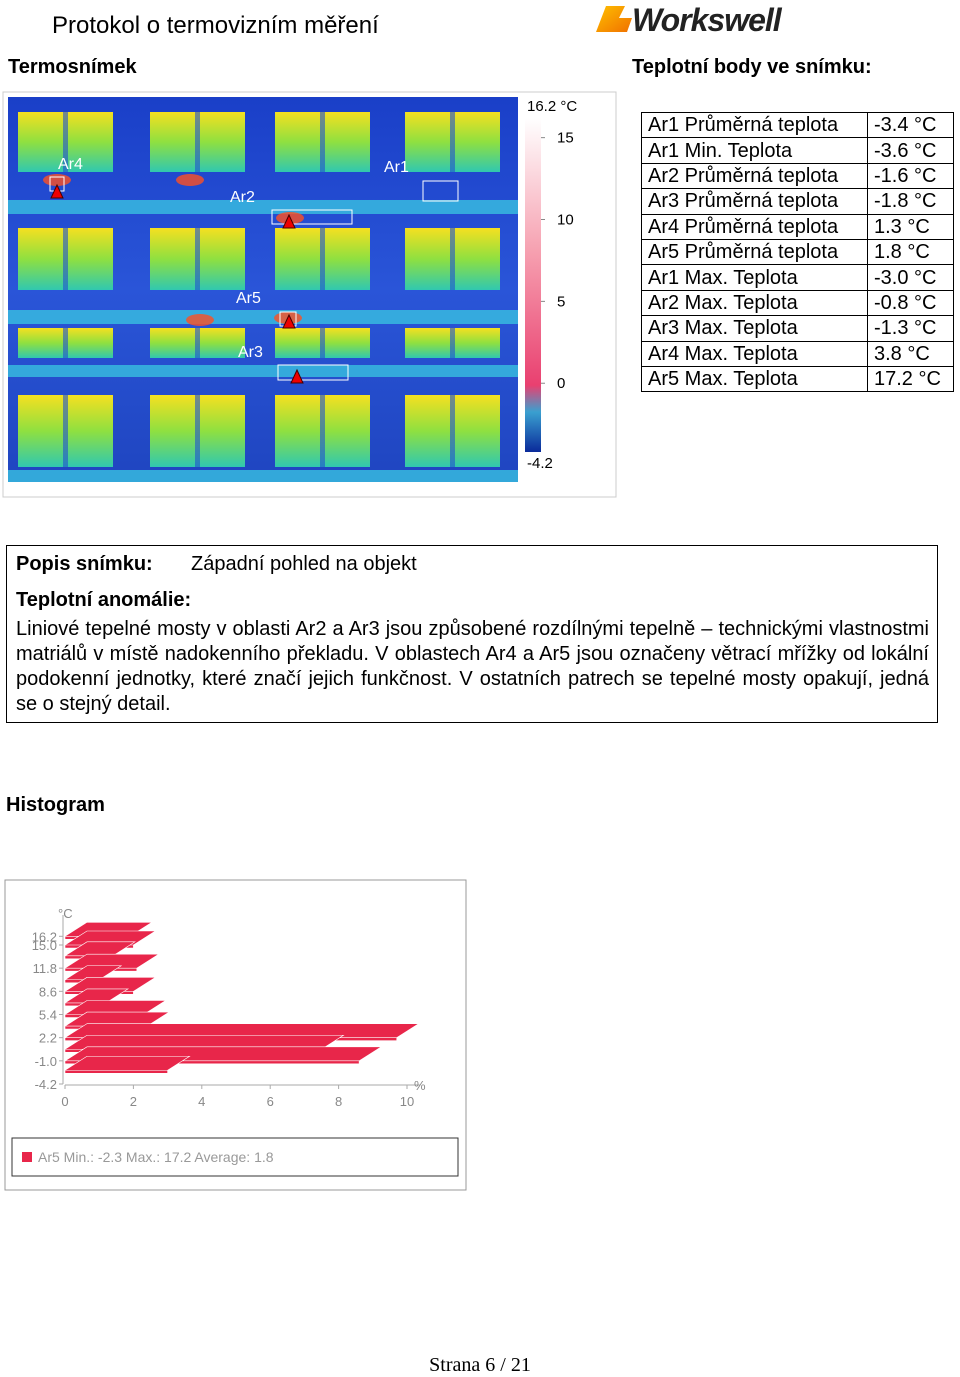 This screenshot has height=1377, width=960. Describe the element at coordinates (72, 67) in the screenshot. I see `section-heading: Termosnímek` at that location.